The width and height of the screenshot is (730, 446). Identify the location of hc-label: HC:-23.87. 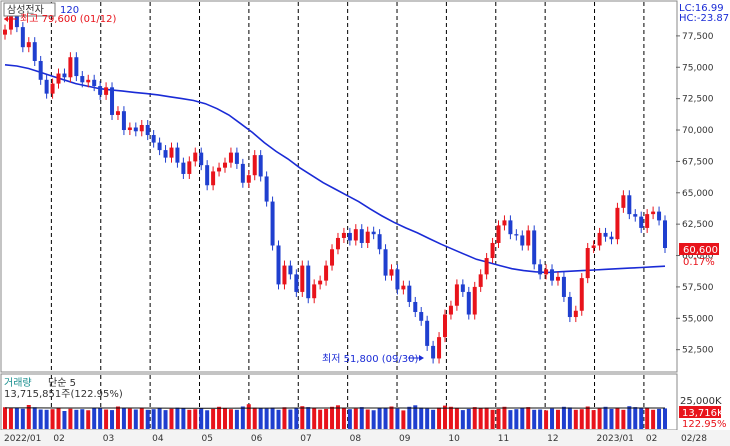
(704, 18).